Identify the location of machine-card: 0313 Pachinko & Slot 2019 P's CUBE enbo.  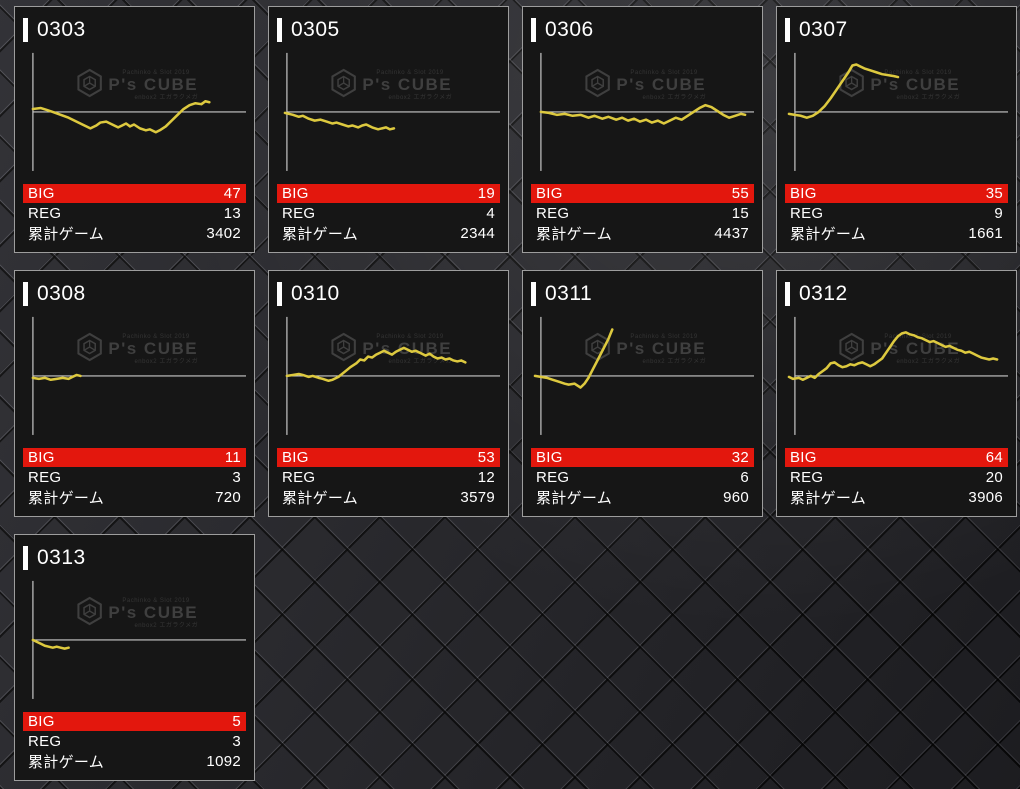
(134, 657).